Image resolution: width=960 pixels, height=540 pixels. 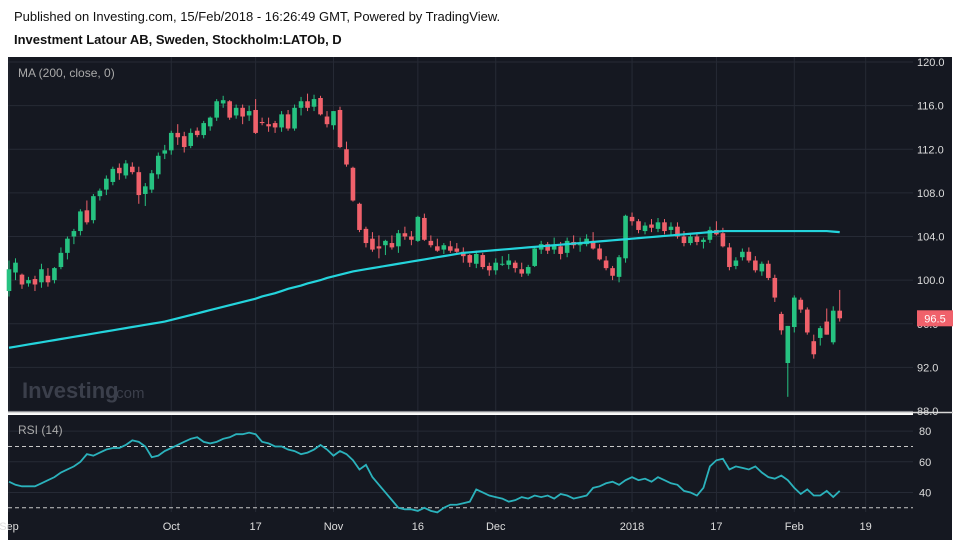 What do you see at coordinates (925, 463) in the screenshot?
I see `rsi-tick-label: 60` at bounding box center [925, 463].